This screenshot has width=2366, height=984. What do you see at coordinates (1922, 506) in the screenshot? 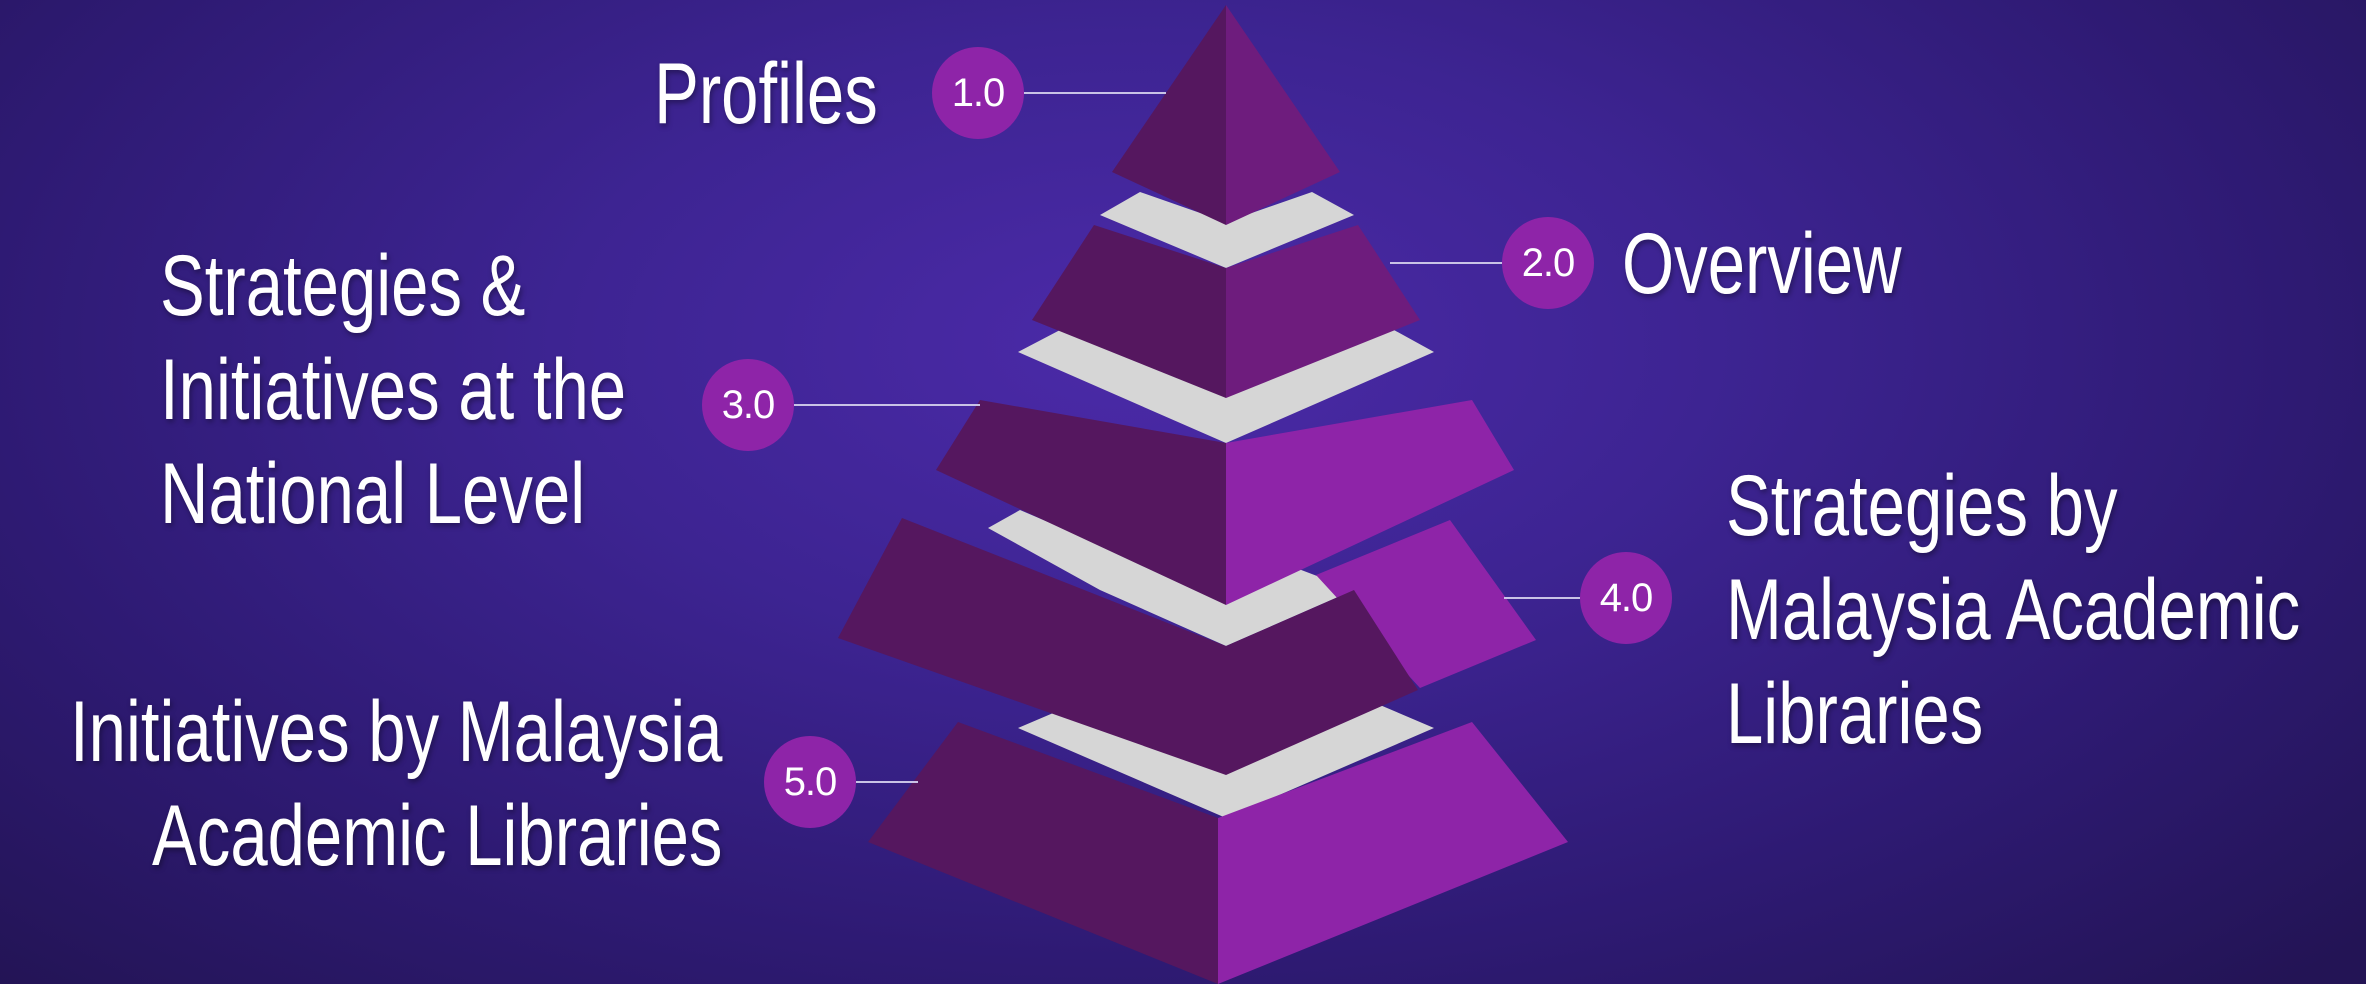
I see `level-4-title-line-1: Strategies by` at bounding box center [1922, 506].